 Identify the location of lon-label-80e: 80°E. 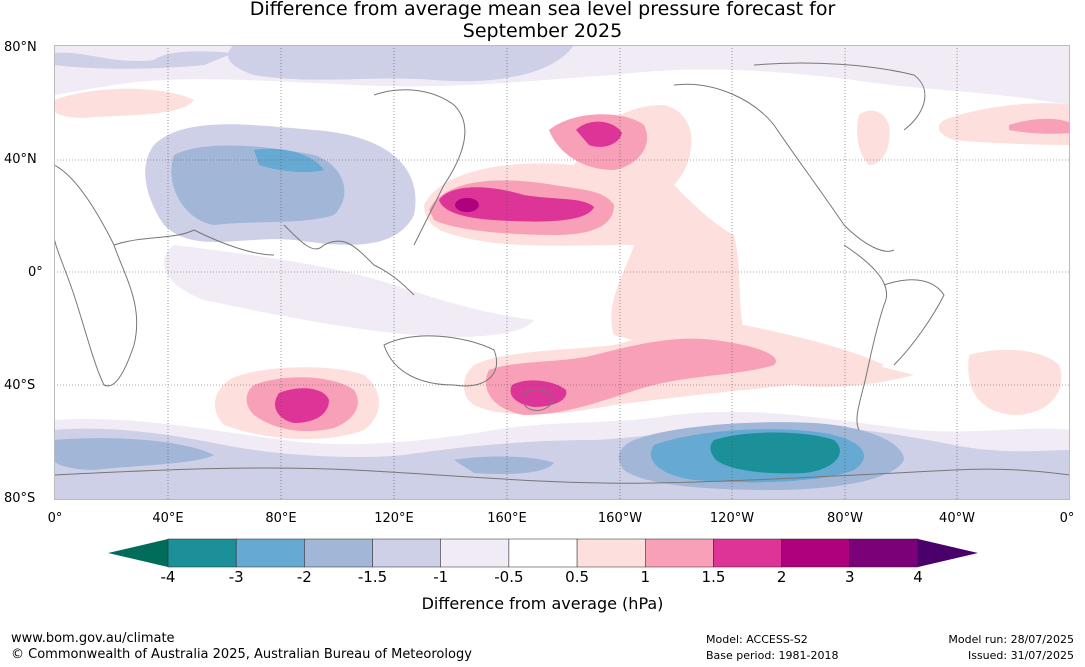
(281, 518).